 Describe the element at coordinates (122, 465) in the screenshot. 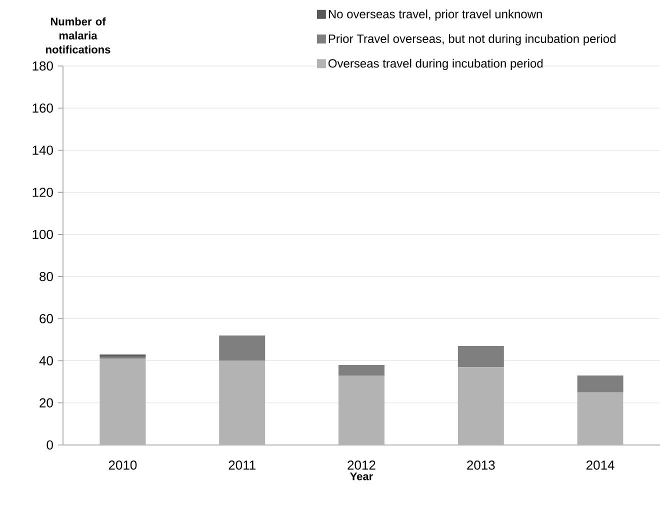

I see `x-tick-label: 2010` at that location.